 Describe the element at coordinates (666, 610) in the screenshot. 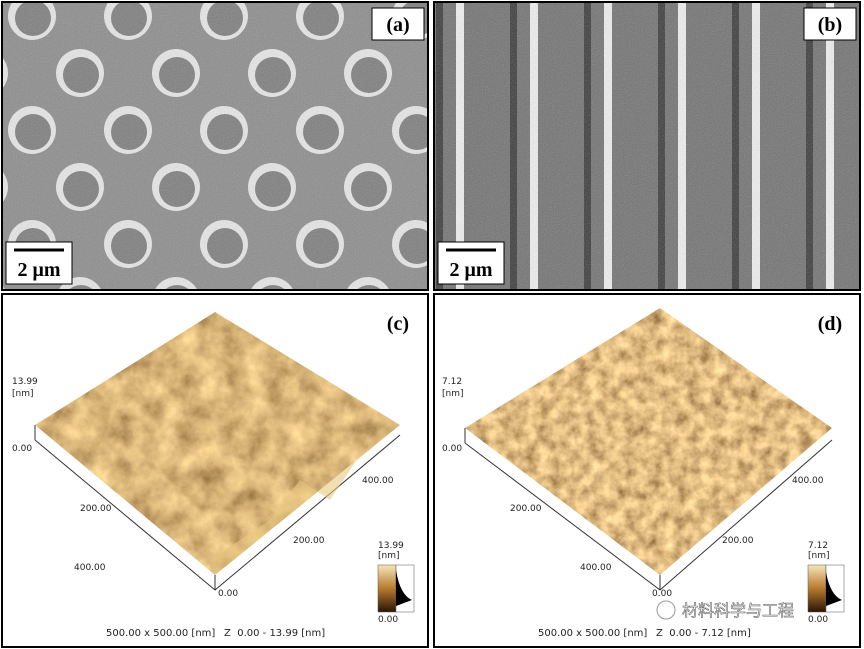

I see `watermark-icon` at that location.